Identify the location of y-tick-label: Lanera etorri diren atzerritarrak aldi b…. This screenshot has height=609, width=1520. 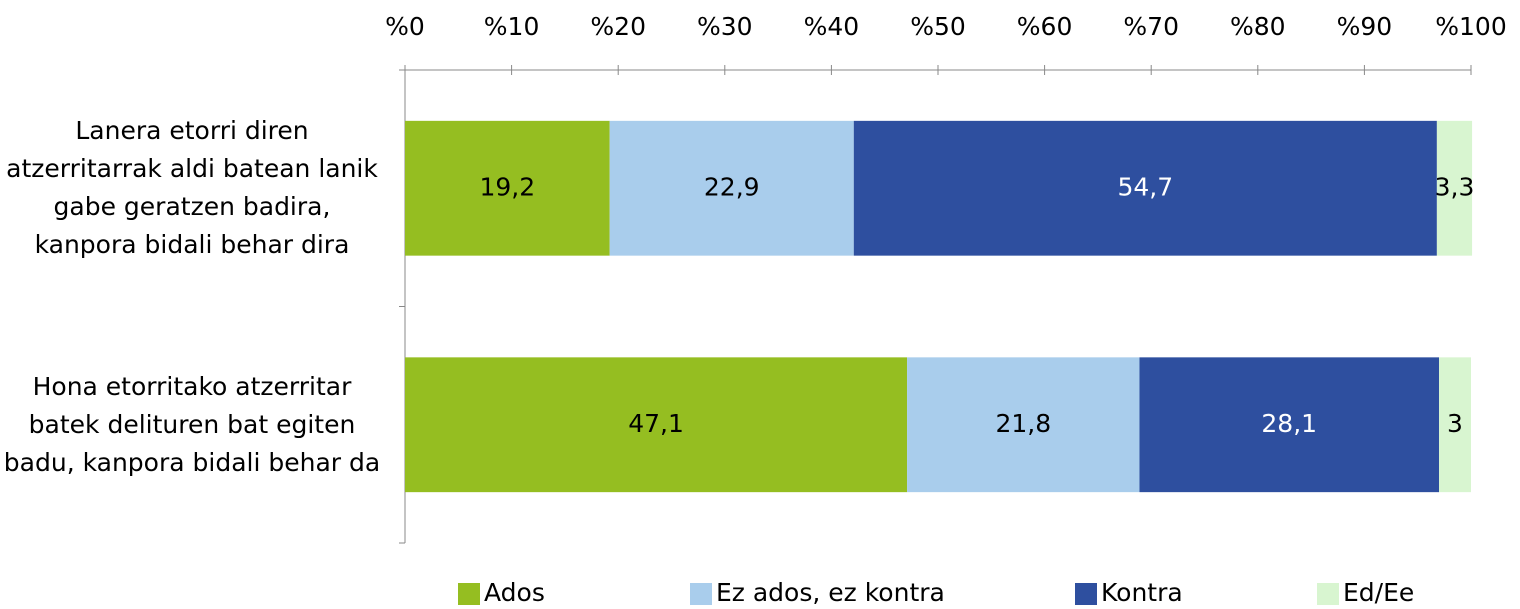
(192, 188).